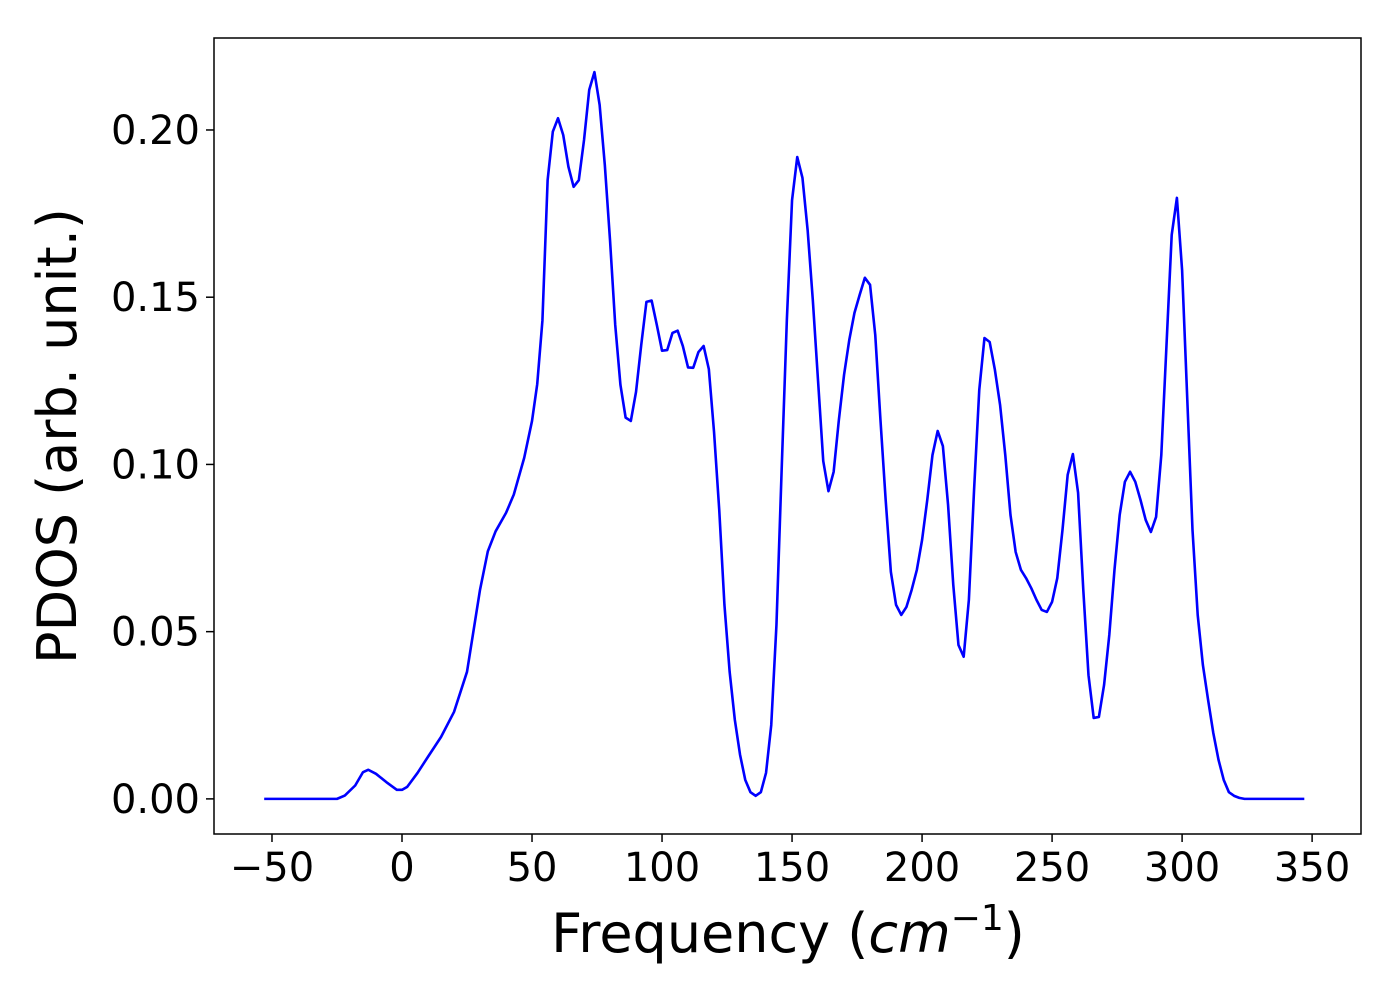 The image size is (1400, 1000). I want to click on x-tick-label: 50, so click(532, 868).